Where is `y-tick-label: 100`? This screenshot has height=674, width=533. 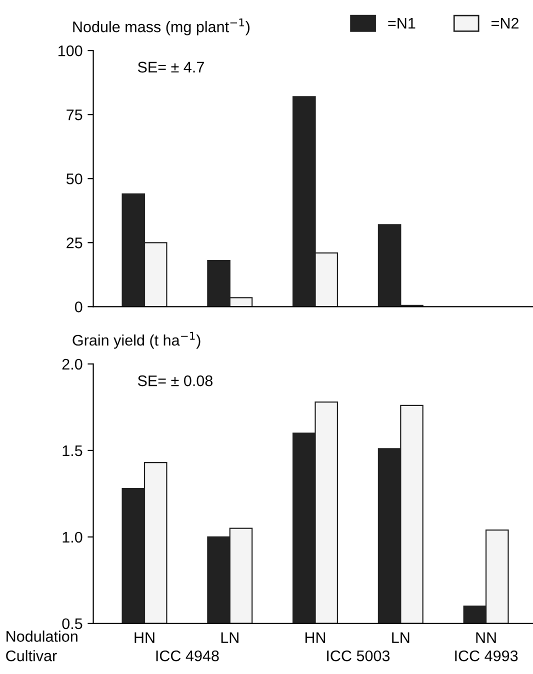
y-tick-label: 100 is located at coordinates (70, 50).